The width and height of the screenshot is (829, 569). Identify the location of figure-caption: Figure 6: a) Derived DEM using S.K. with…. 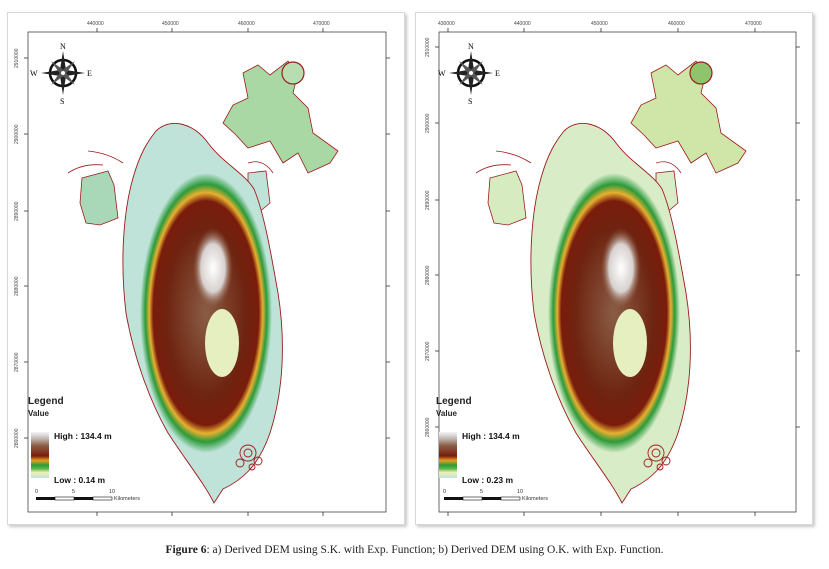
(414, 550).